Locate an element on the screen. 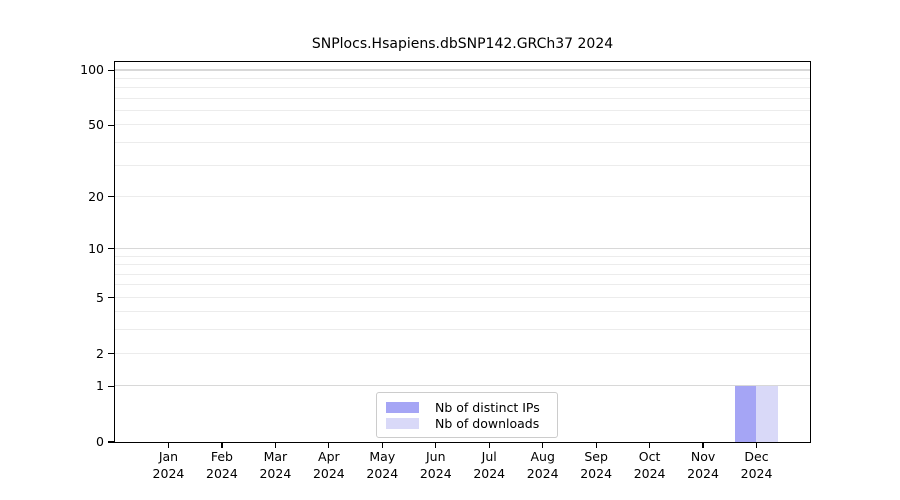  x-tick-label-oct-2024: Oct 2024 is located at coordinates (649, 465).